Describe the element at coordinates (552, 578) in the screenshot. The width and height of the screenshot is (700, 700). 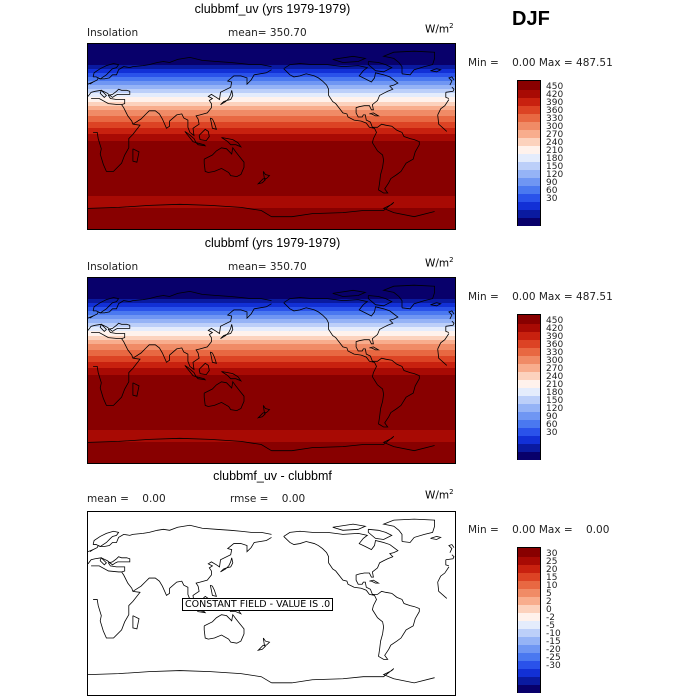
I see `colorbar-tick-label: 15` at that location.